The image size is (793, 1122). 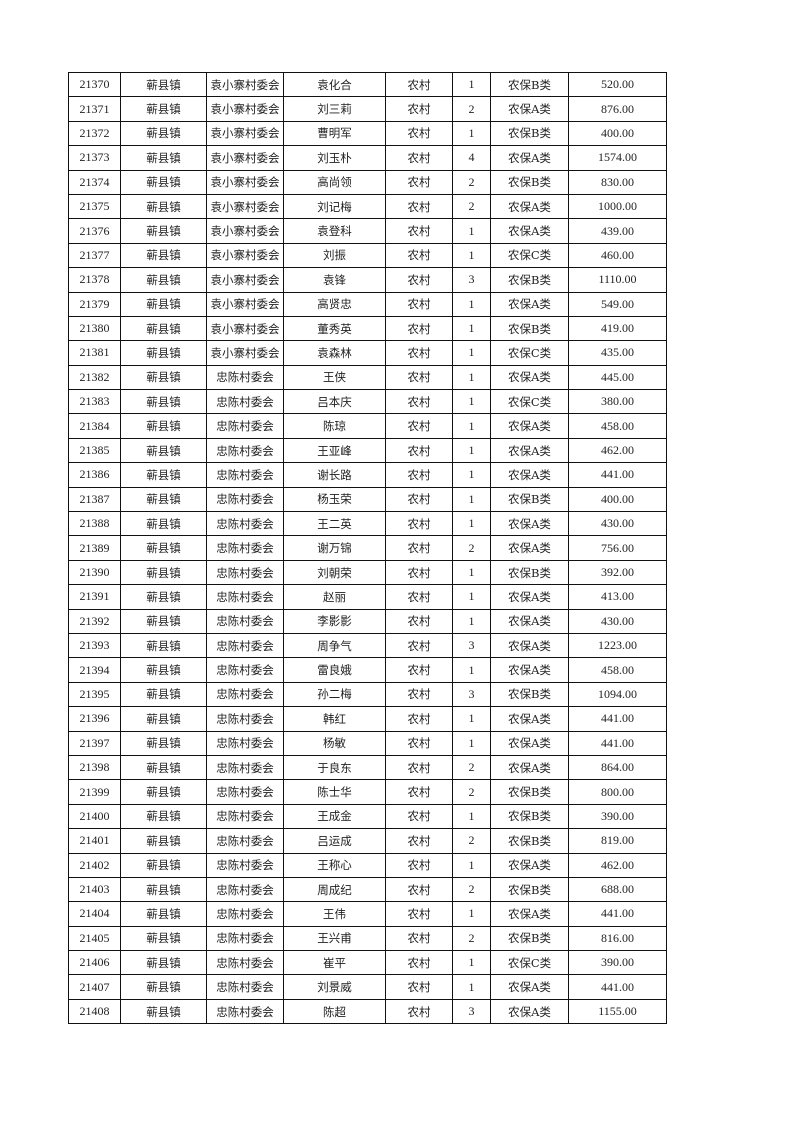 What do you see at coordinates (94, 645) in the screenshot?
I see `record-id-cell: 21393` at bounding box center [94, 645].